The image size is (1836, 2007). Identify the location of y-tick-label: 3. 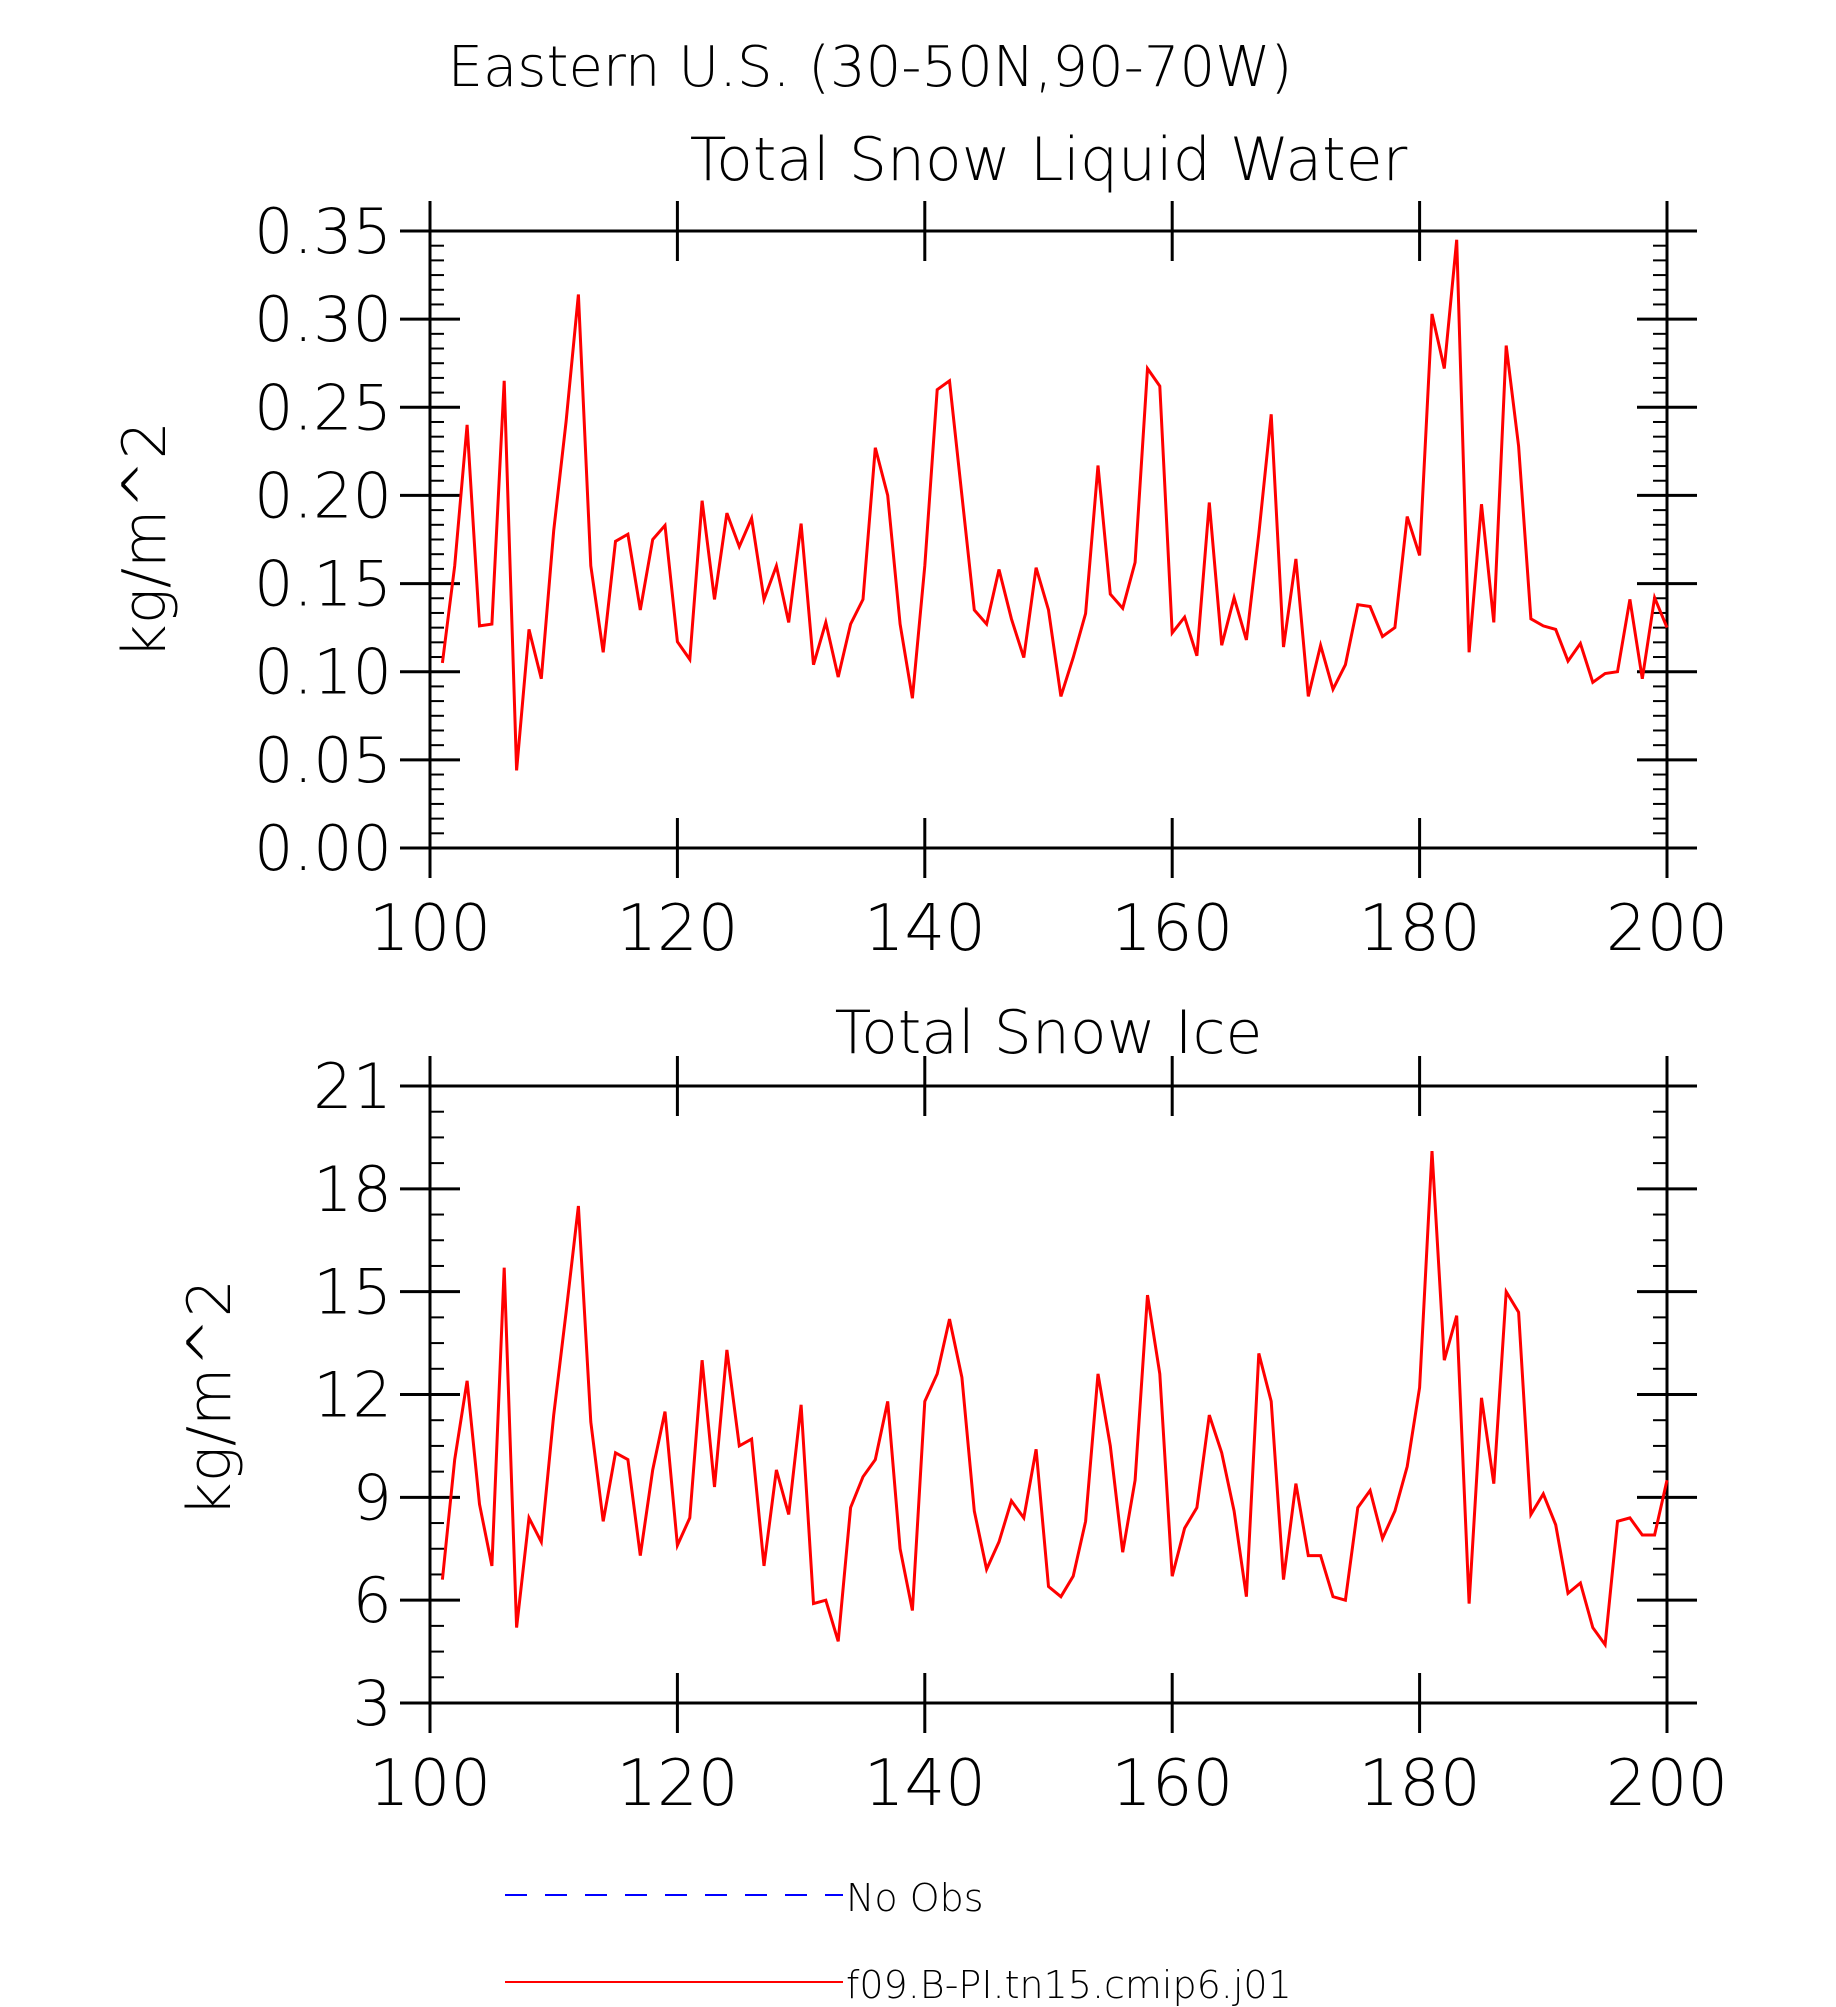
(372, 1703).